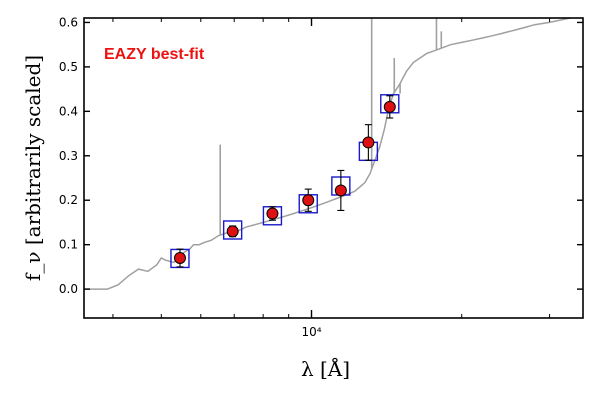 This screenshot has height=400, width=600. Describe the element at coordinates (33, 168) in the screenshot. I see `y-axis-label: f_ν [arbitrarily scaled]` at that location.